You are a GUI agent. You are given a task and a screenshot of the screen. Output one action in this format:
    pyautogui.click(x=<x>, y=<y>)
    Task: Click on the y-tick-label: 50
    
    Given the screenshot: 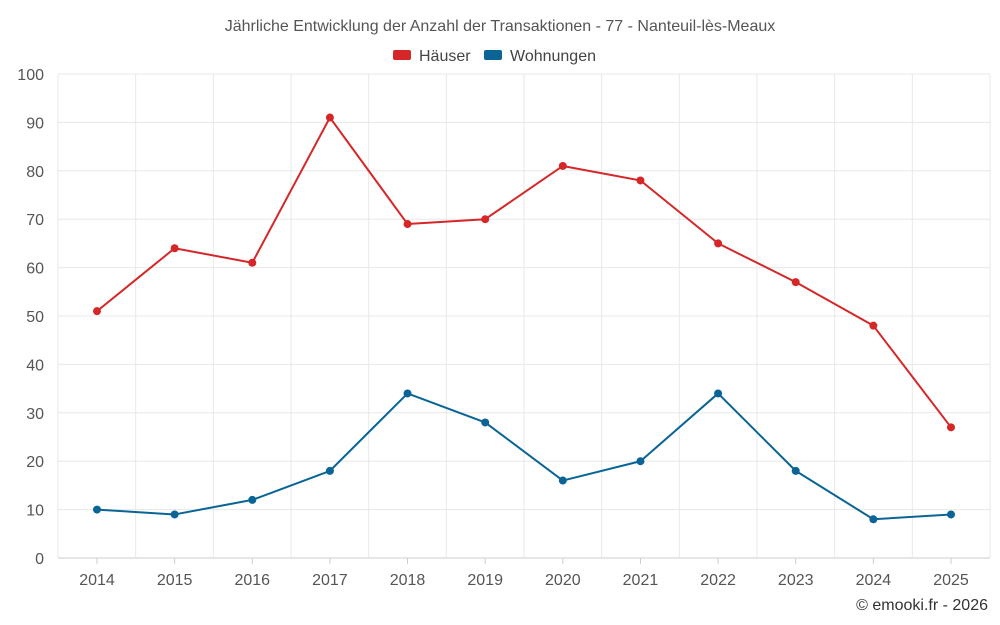 What is the action you would take?
    pyautogui.click(x=35, y=317)
    